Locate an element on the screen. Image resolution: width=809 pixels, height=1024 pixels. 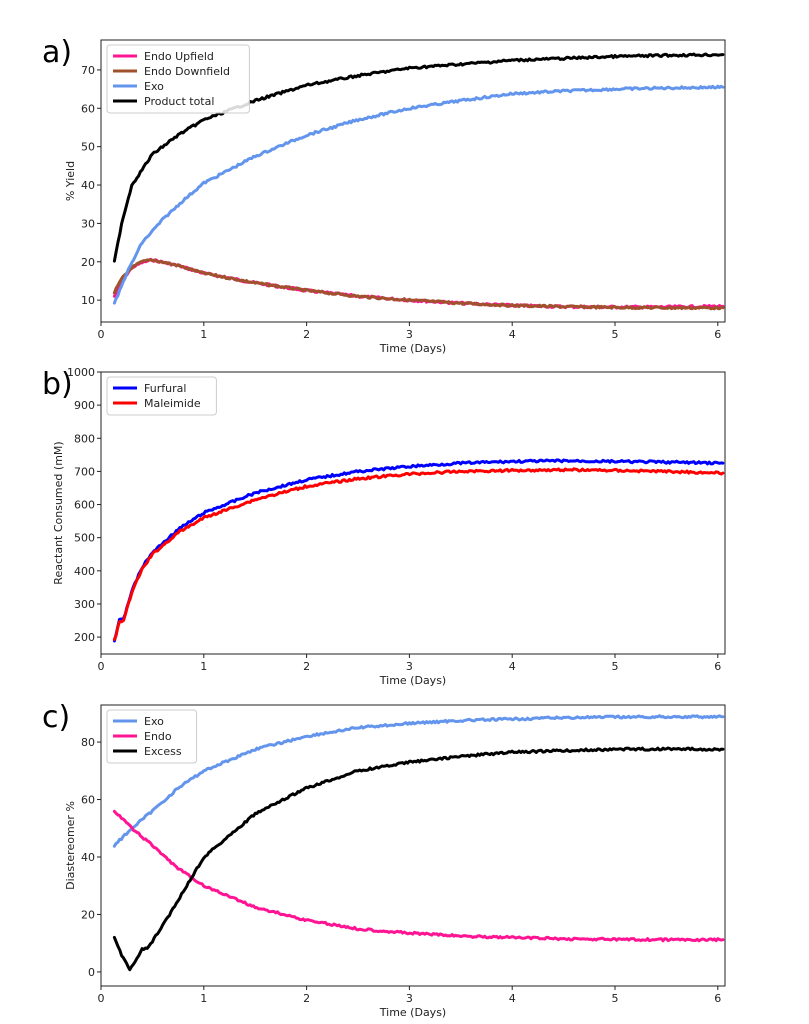
y-tick-label: 0 is located at coordinates (91, 972).